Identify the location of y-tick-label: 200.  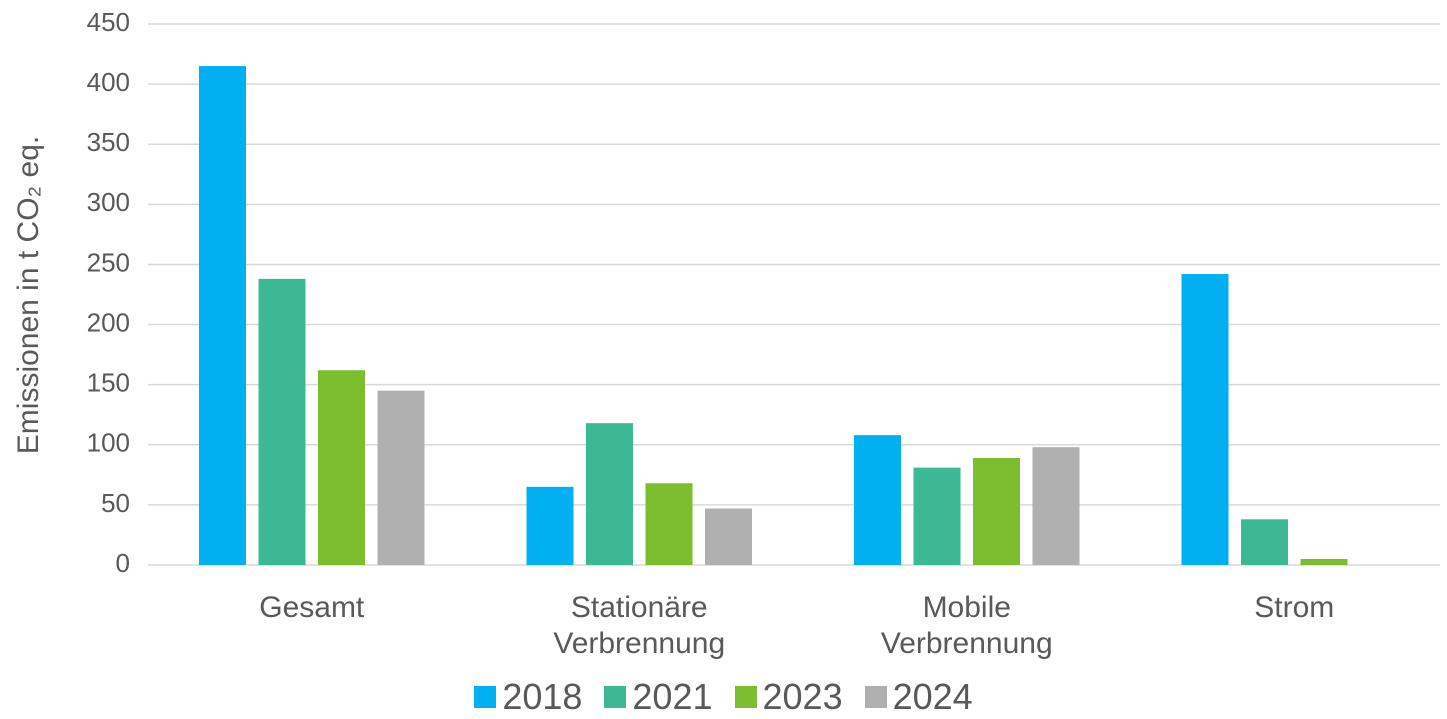
(108, 322).